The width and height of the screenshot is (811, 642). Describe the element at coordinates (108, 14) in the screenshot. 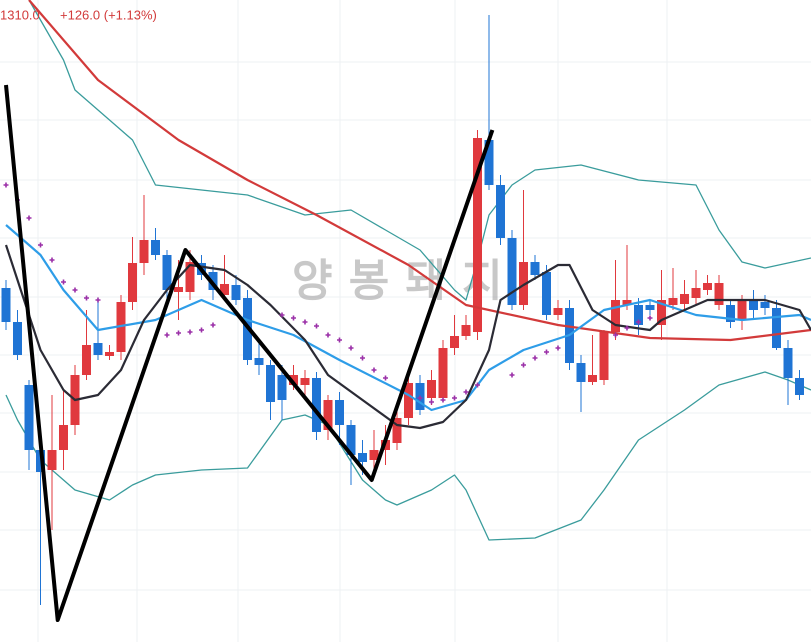

I see `price-change: +126.0 (+1.13%)` at that location.